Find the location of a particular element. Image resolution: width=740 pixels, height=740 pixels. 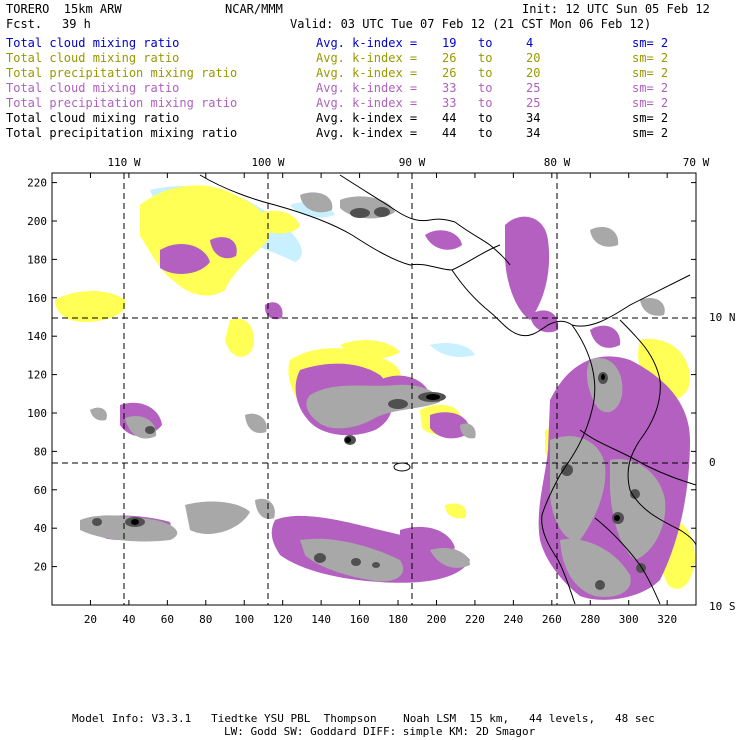

x-tick-label: 240 is located at coordinates (513, 619).